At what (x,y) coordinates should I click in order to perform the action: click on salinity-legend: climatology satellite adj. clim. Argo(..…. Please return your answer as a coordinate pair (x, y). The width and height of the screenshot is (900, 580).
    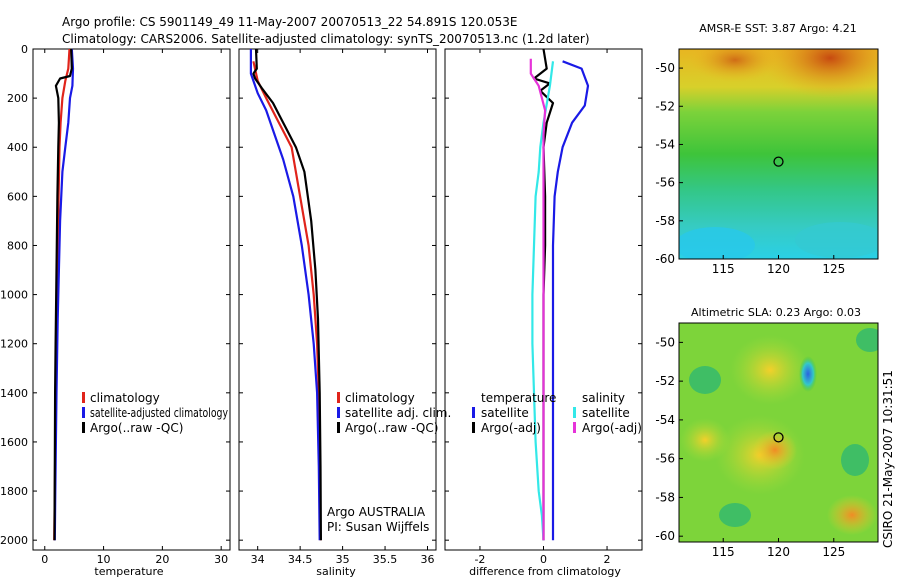
    Looking at the image, I should click on (394, 413).